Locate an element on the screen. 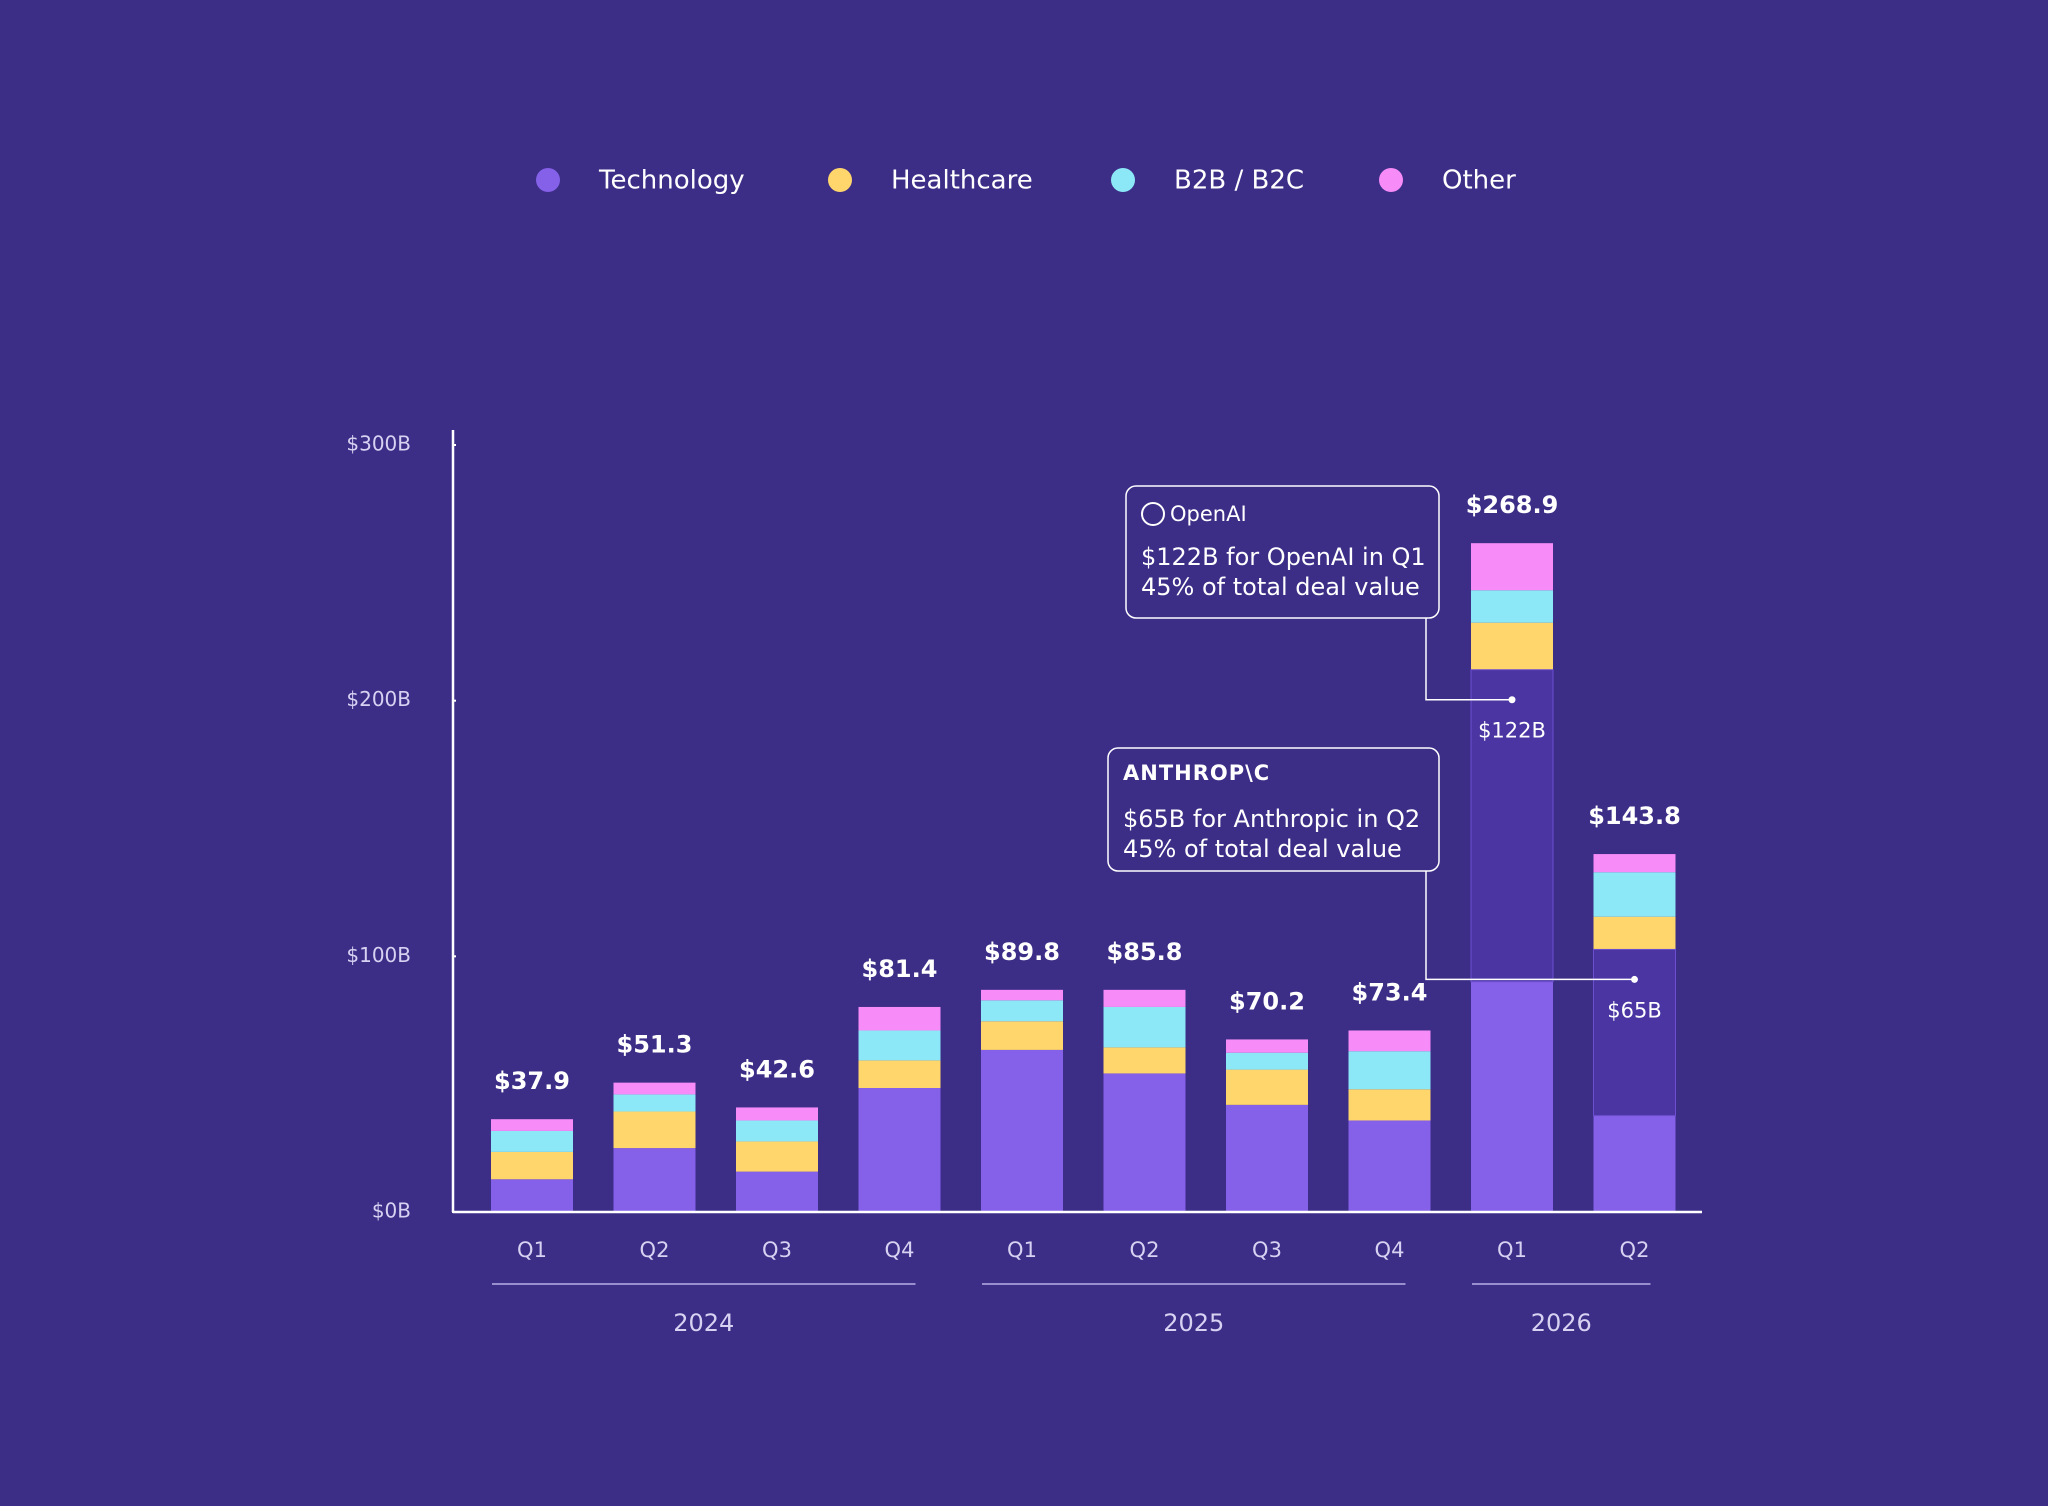 The image size is (2048, 1506). group-label: 2024 is located at coordinates (703, 1323).